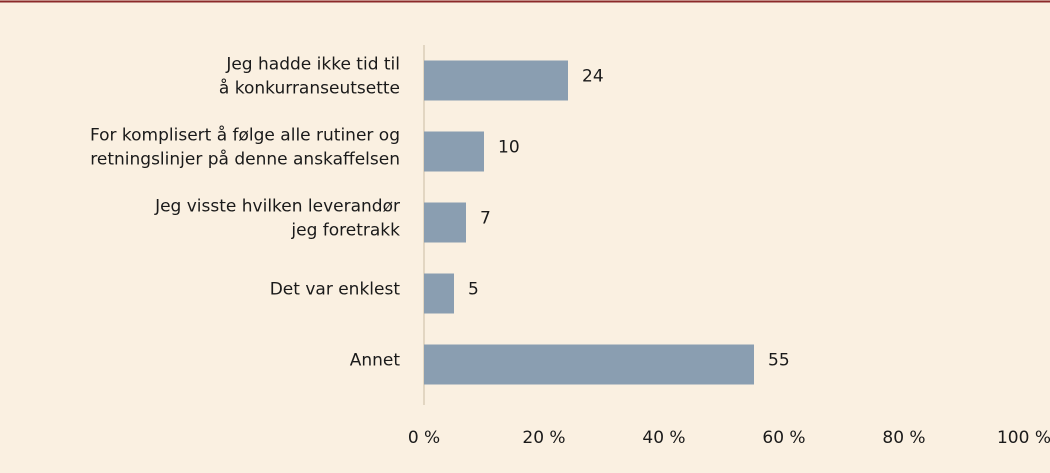 The width and height of the screenshot is (1050, 473). Describe the element at coordinates (312, 65) in the screenshot. I see `y-tick-label: Jeg hadde ikke tid til` at that location.